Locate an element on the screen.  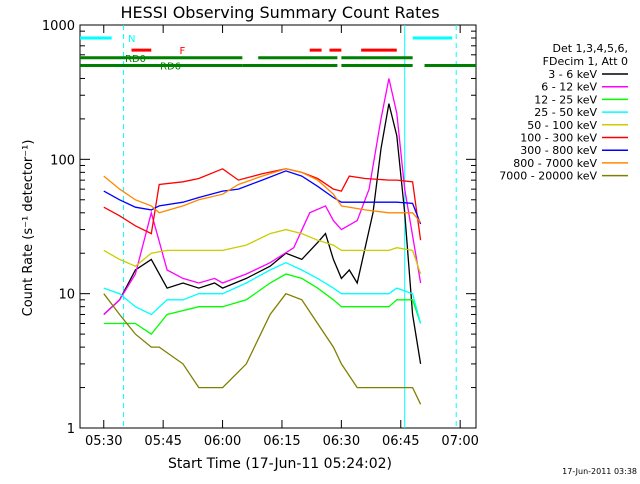
x-tick-label: 06:00 is located at coordinates (222, 441).